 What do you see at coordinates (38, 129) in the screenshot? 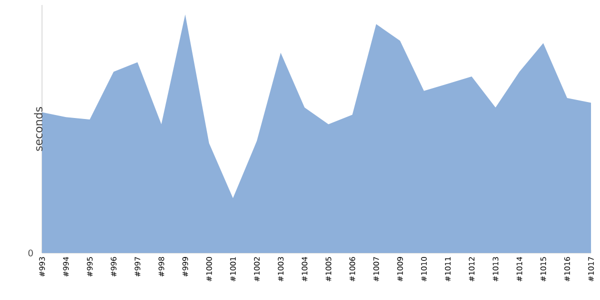
I see `y-axis-title: seconds` at bounding box center [38, 129].